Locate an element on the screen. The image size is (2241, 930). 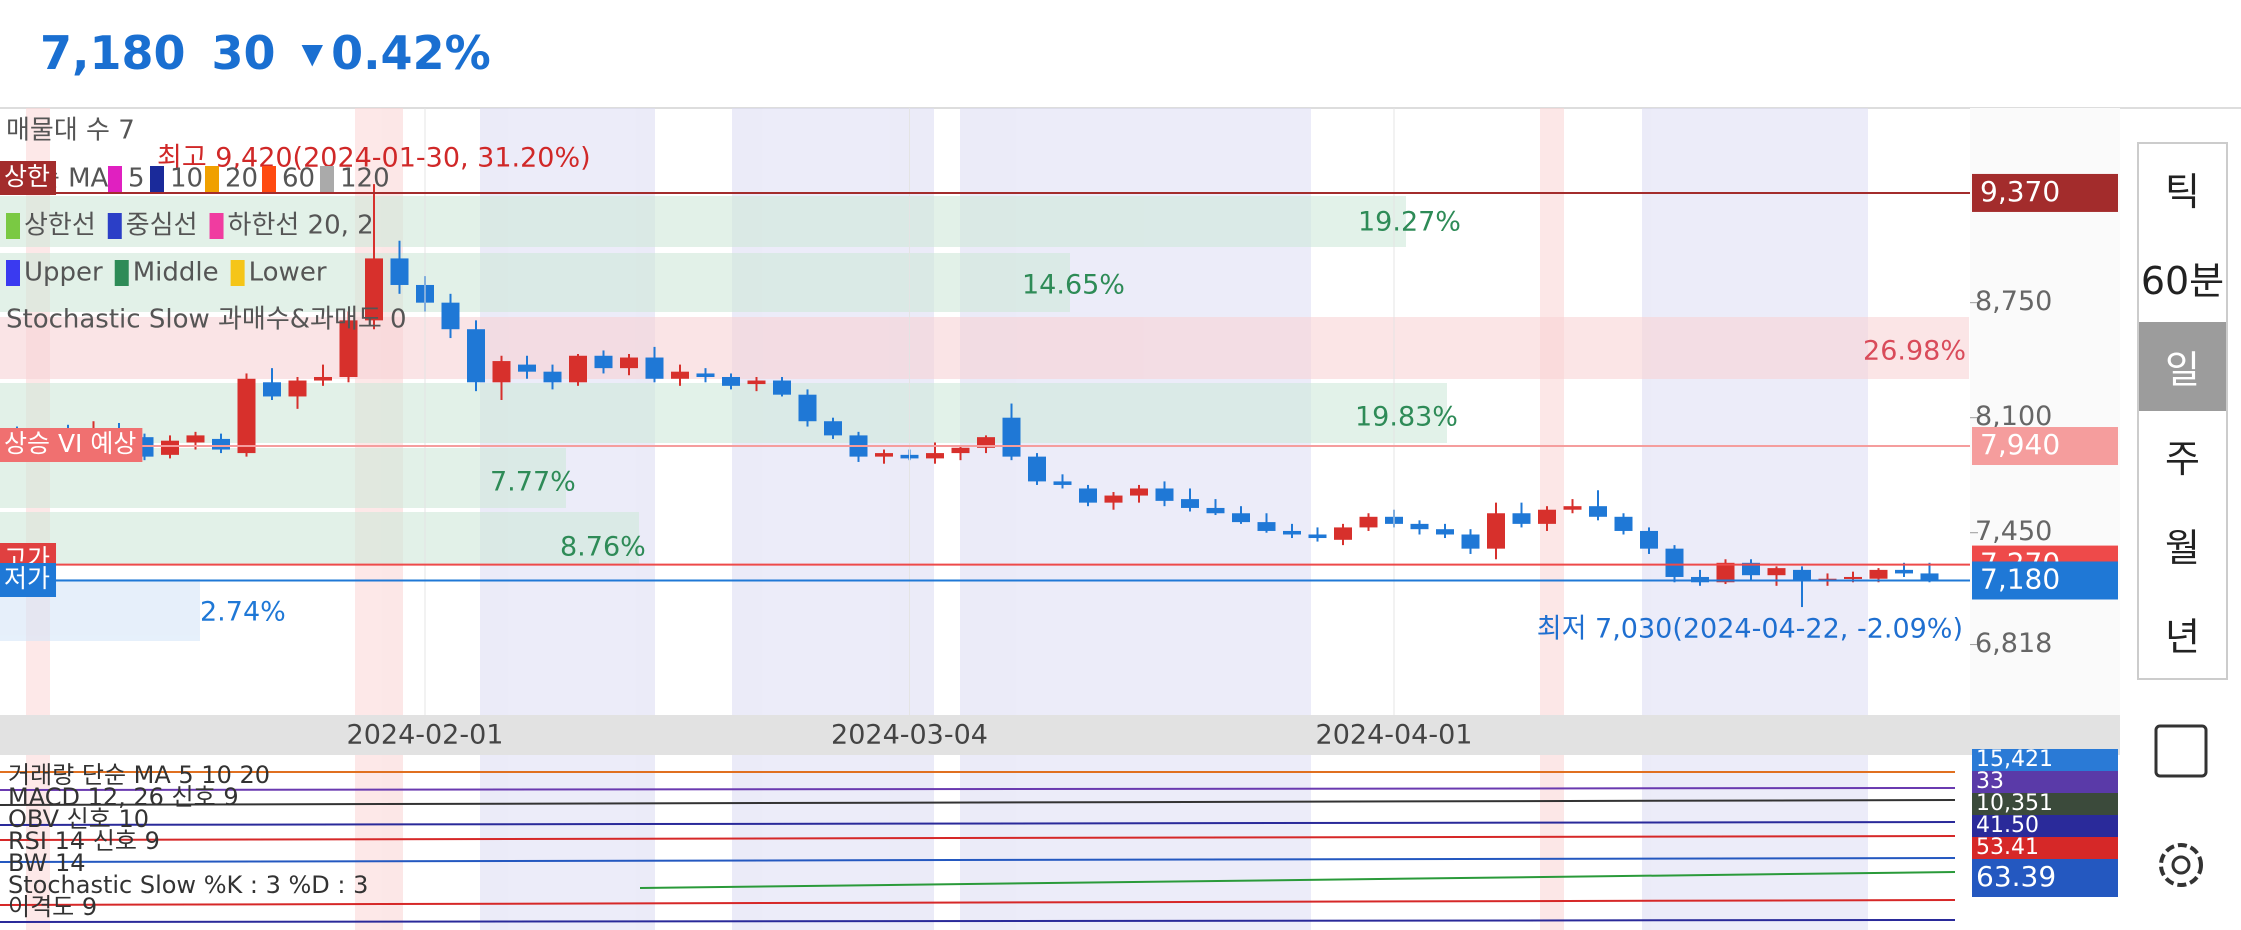
side-tag-label: 상한 is located at coordinates (27, 176).